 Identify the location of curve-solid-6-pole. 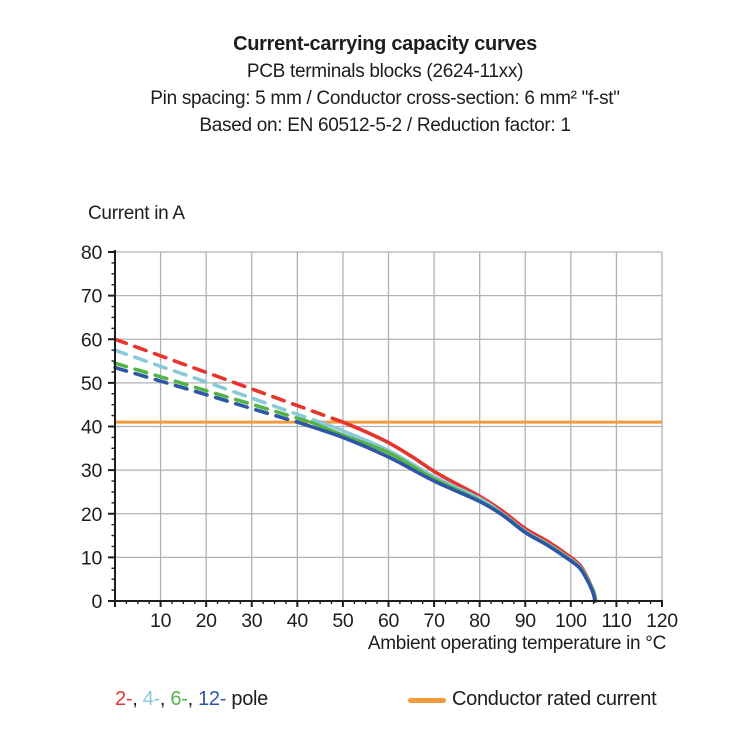
(453, 511).